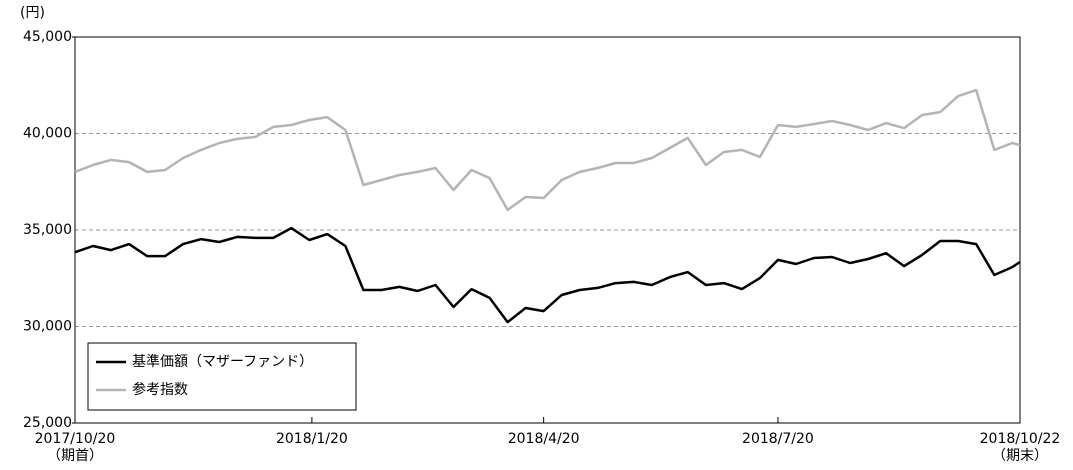 The height and width of the screenshot is (470, 1073). Describe the element at coordinates (47, 327) in the screenshot. I see `y-tick-label: 30,000` at that location.